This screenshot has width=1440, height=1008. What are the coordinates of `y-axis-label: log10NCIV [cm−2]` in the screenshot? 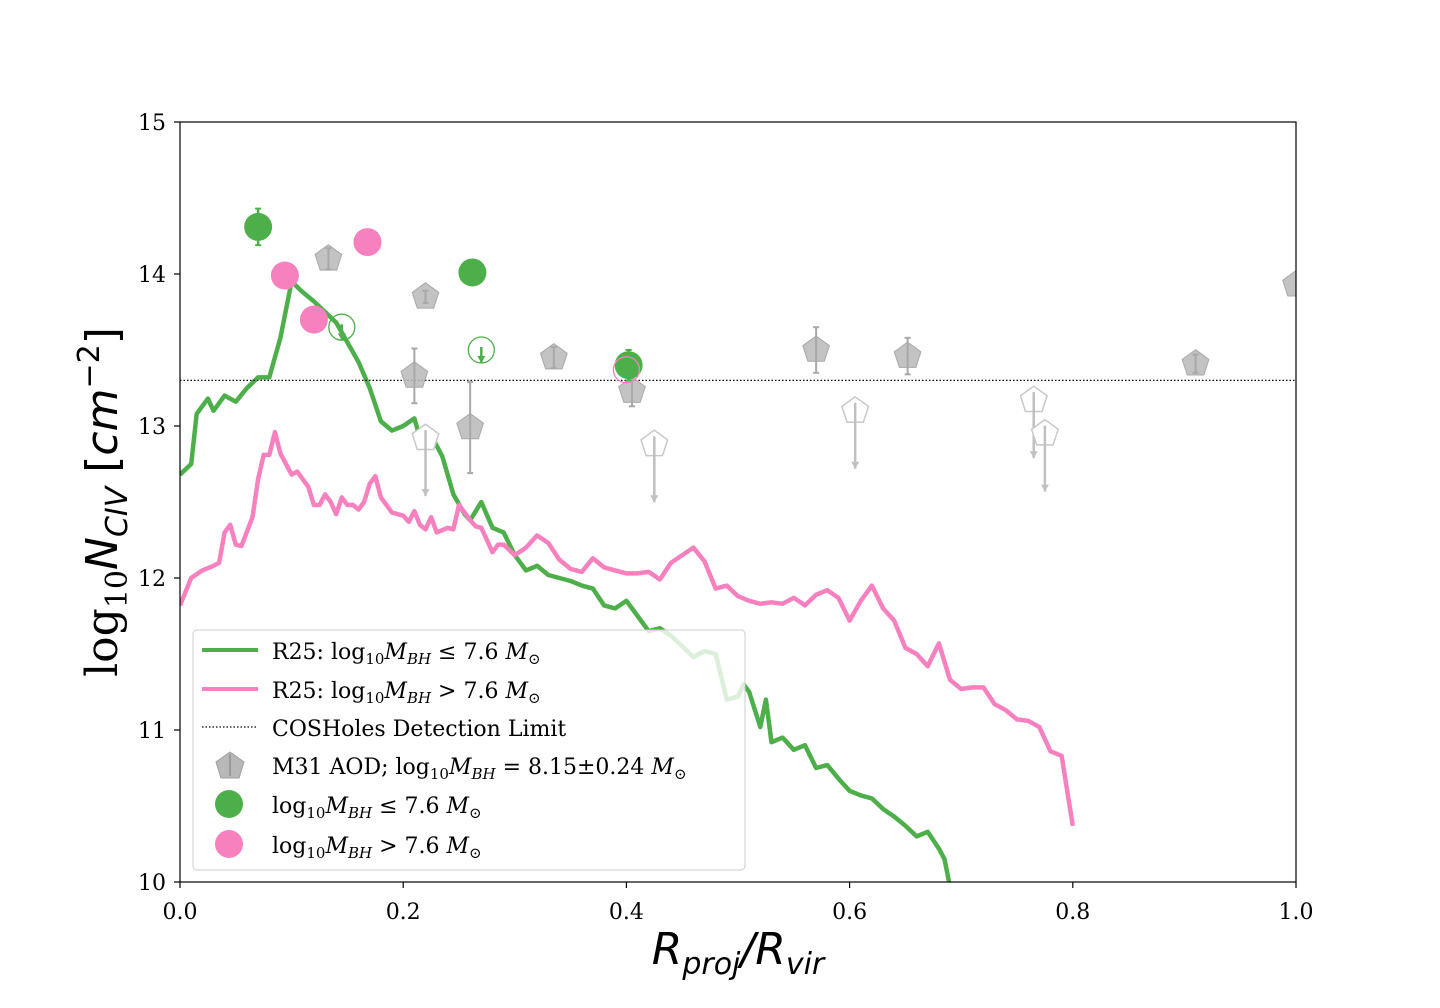 It's located at (103, 502).